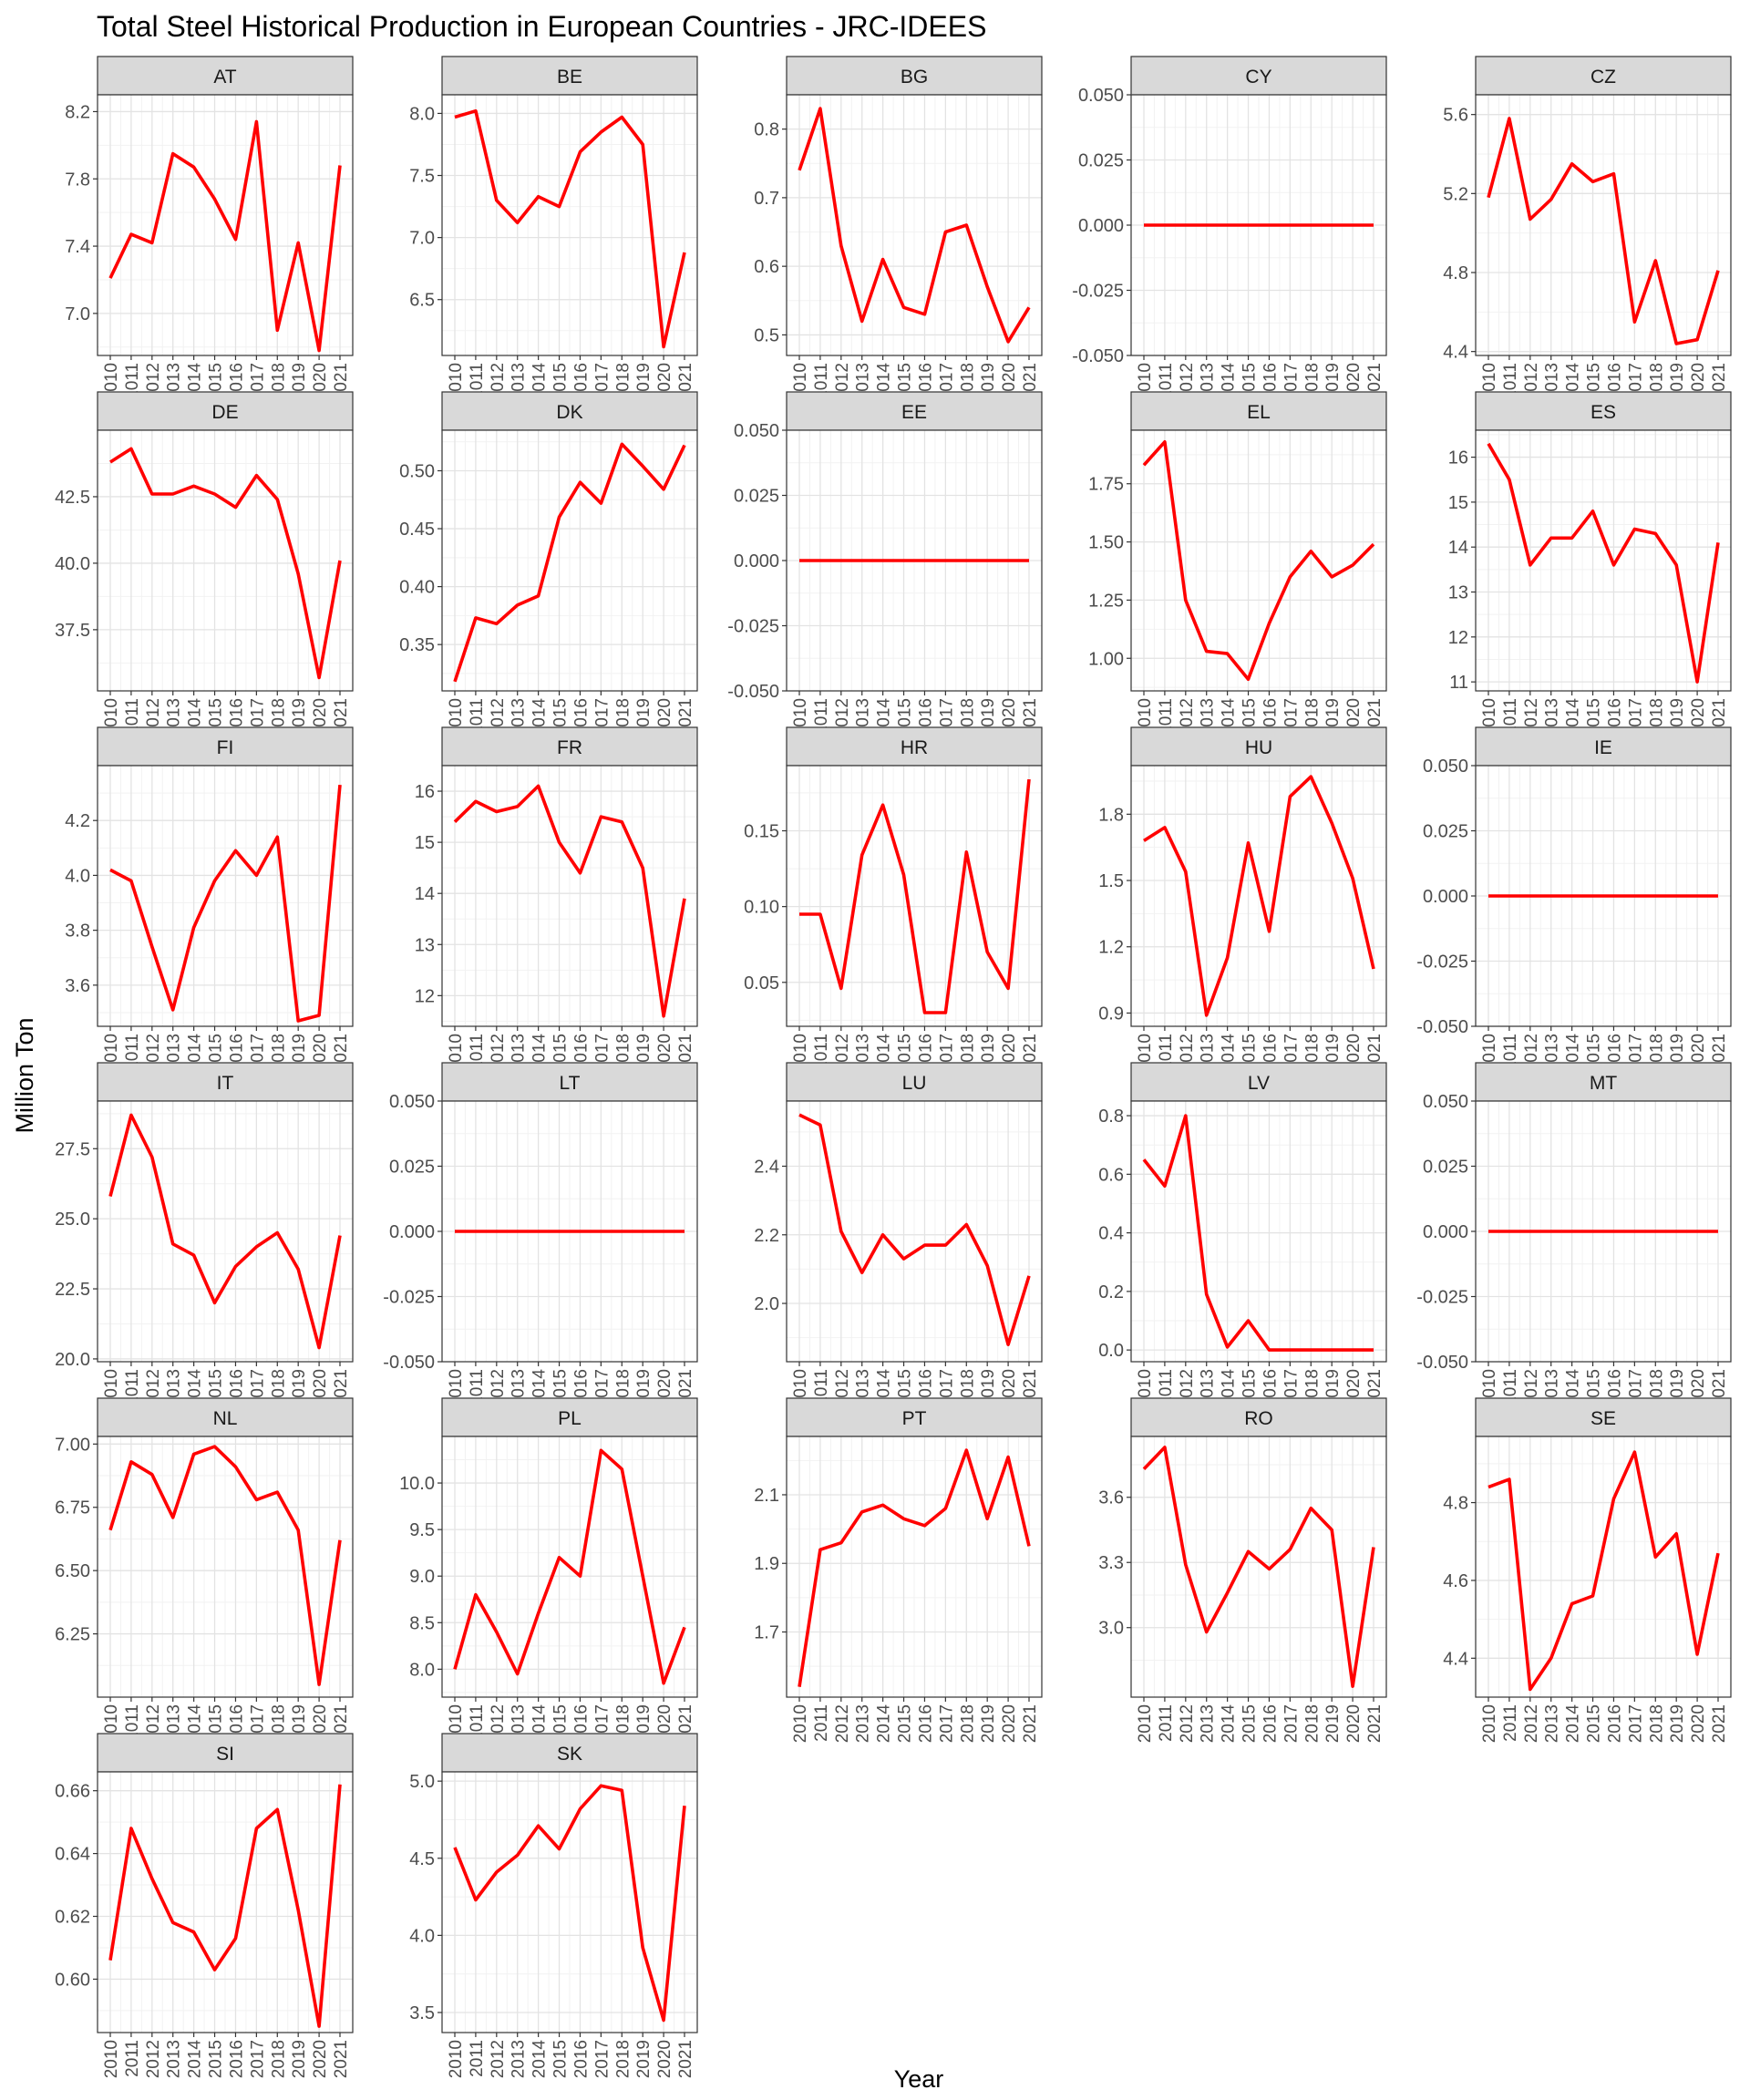  What do you see at coordinates (78, 112) in the screenshot?
I see `y-tick-label: 8.2` at bounding box center [78, 112].